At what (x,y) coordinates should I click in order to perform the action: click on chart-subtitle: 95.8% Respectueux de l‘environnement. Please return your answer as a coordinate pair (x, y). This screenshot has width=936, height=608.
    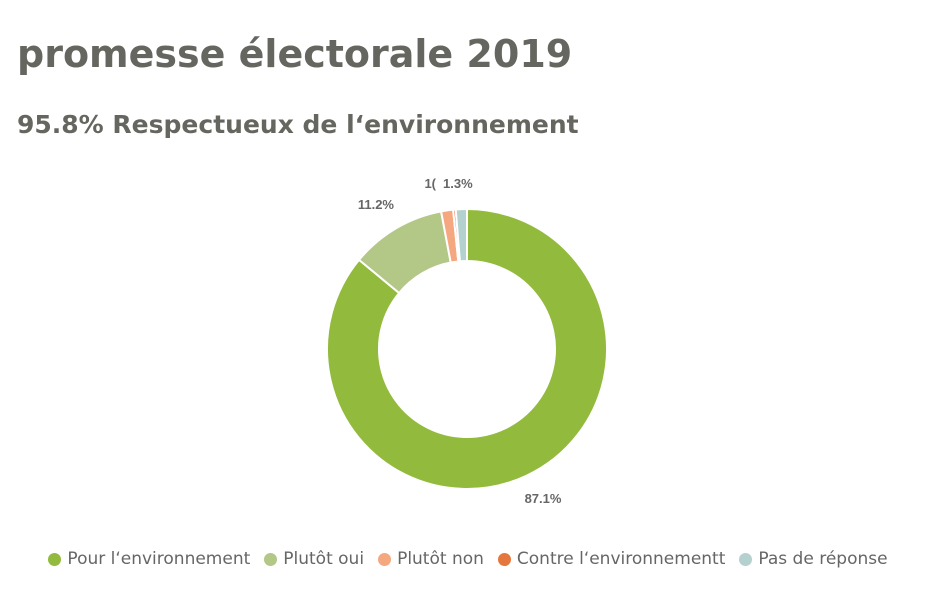
    Looking at the image, I should click on (298, 124).